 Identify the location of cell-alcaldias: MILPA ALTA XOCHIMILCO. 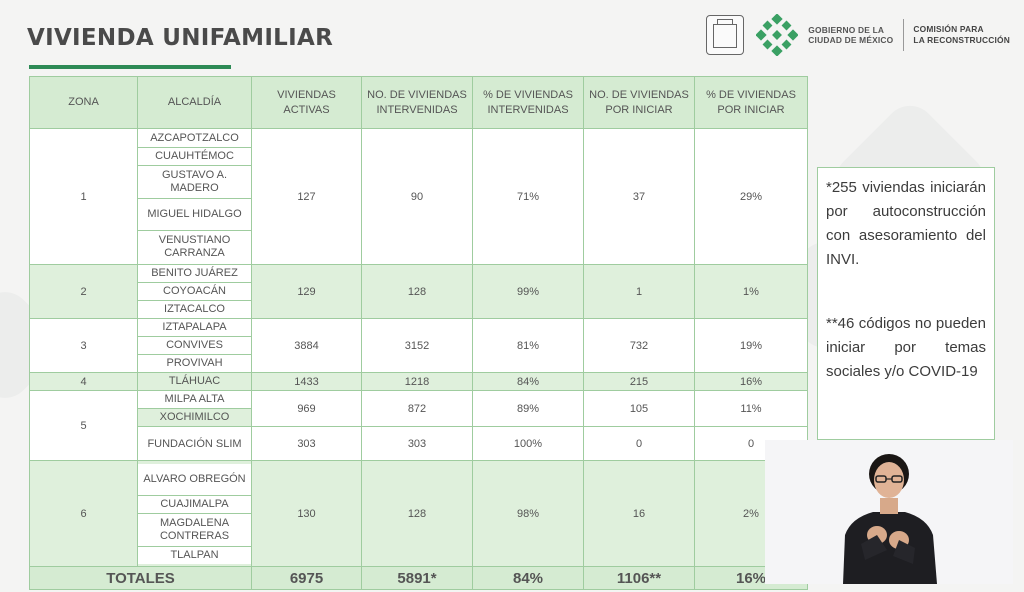
(194, 408).